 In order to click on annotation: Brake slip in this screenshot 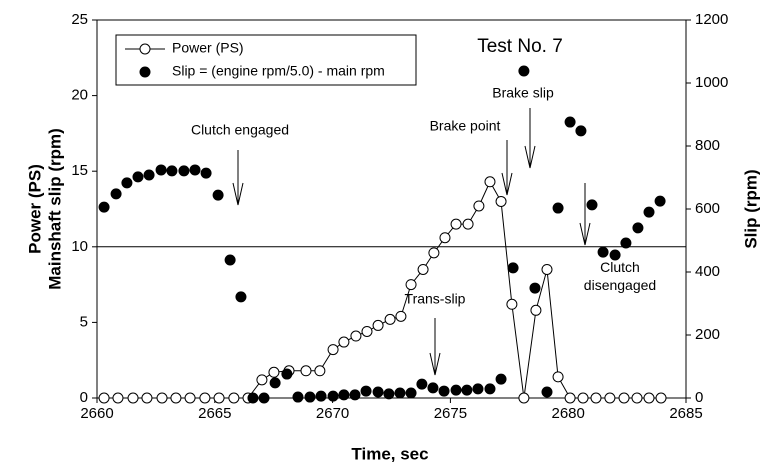, I will do `click(523, 93)`.